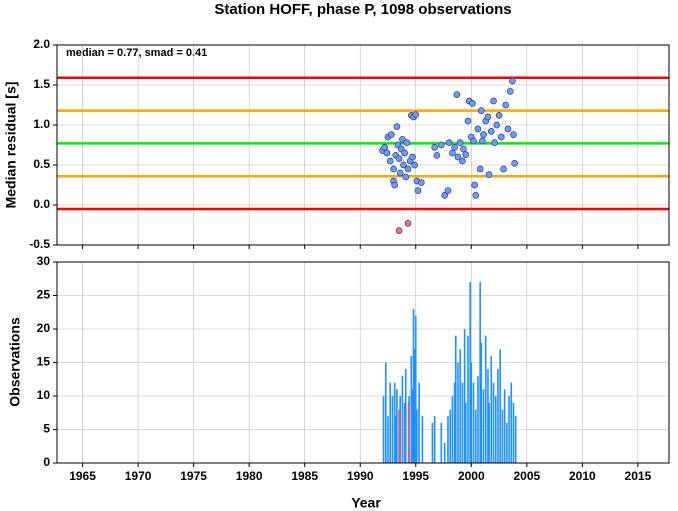 The height and width of the screenshot is (511, 678). What do you see at coordinates (638, 476) in the screenshot?
I see `x-tick-label: 2015` at bounding box center [638, 476].